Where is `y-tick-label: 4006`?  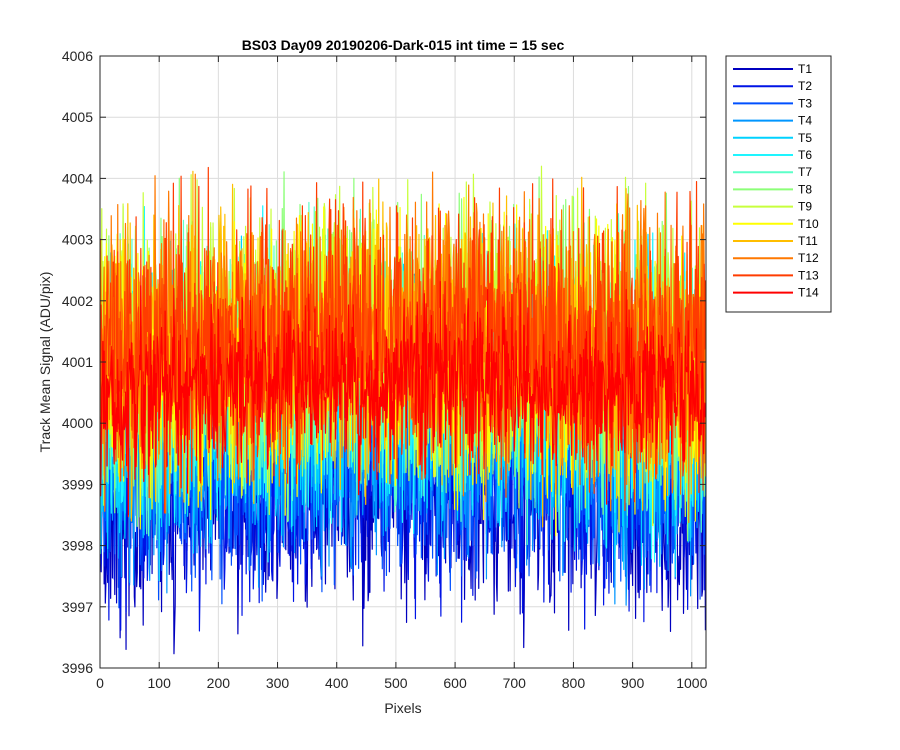
y-tick-label: 4006 is located at coordinates (77, 56).